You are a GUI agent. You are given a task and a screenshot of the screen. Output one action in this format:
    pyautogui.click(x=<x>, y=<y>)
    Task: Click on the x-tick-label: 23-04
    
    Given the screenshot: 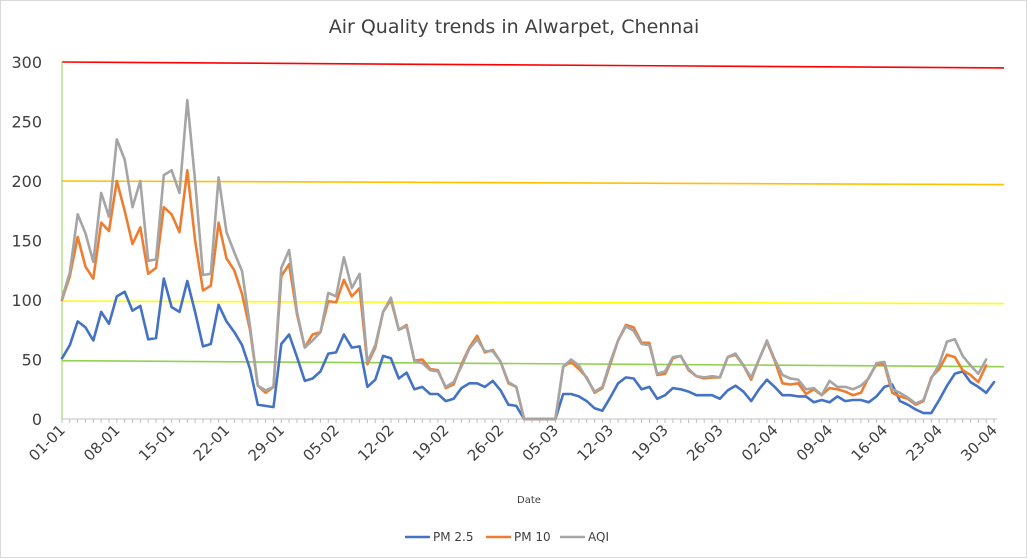 What is the action you would take?
    pyautogui.click(x=924, y=443)
    